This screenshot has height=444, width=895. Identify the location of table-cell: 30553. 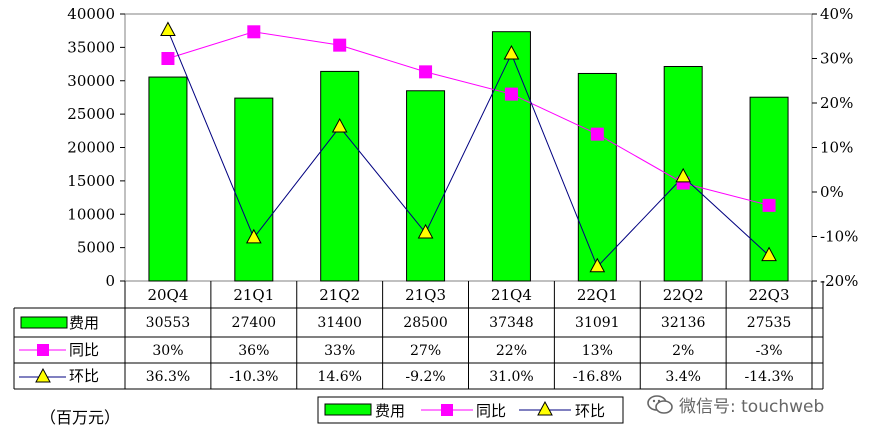
(168, 323).